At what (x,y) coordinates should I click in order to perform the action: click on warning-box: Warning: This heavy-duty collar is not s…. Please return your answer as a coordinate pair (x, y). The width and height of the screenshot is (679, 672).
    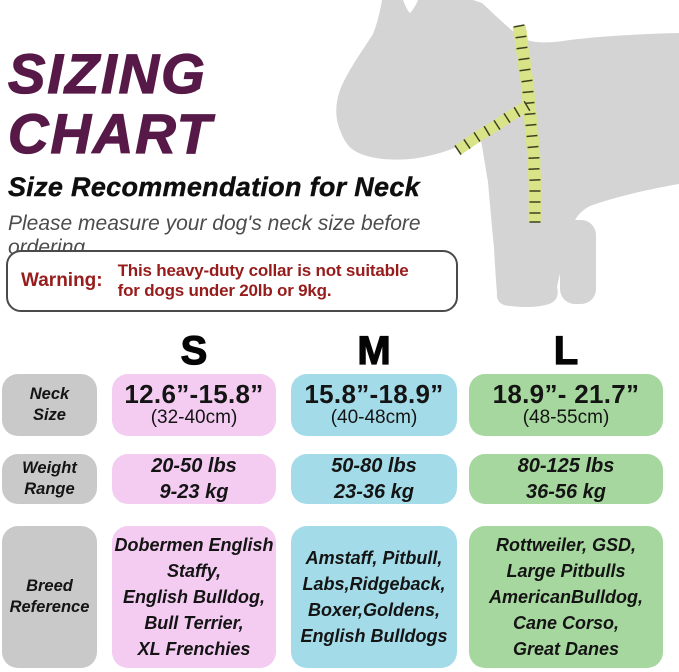
    Looking at the image, I should click on (232, 281).